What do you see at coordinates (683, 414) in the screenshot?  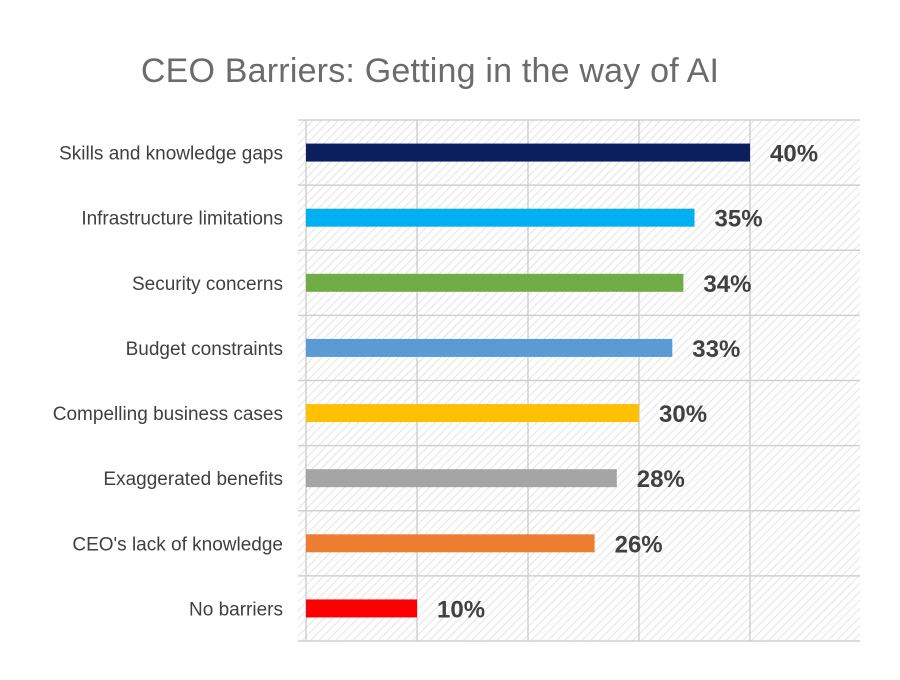 I see `value-label: 30%` at bounding box center [683, 414].